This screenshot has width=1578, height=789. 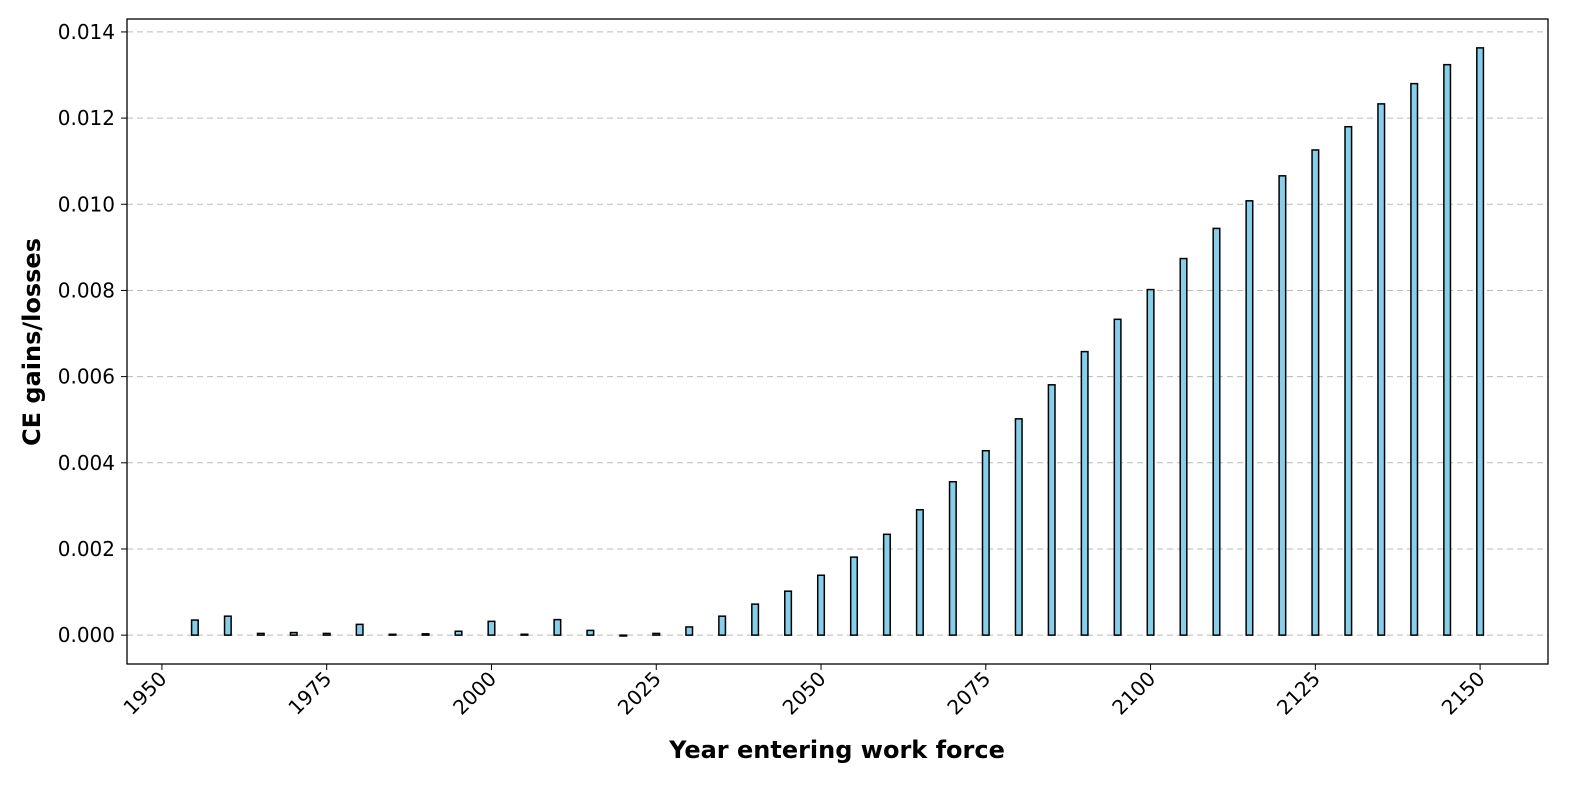 I want to click on x-axis-label: Year entering work force, so click(x=836, y=750).